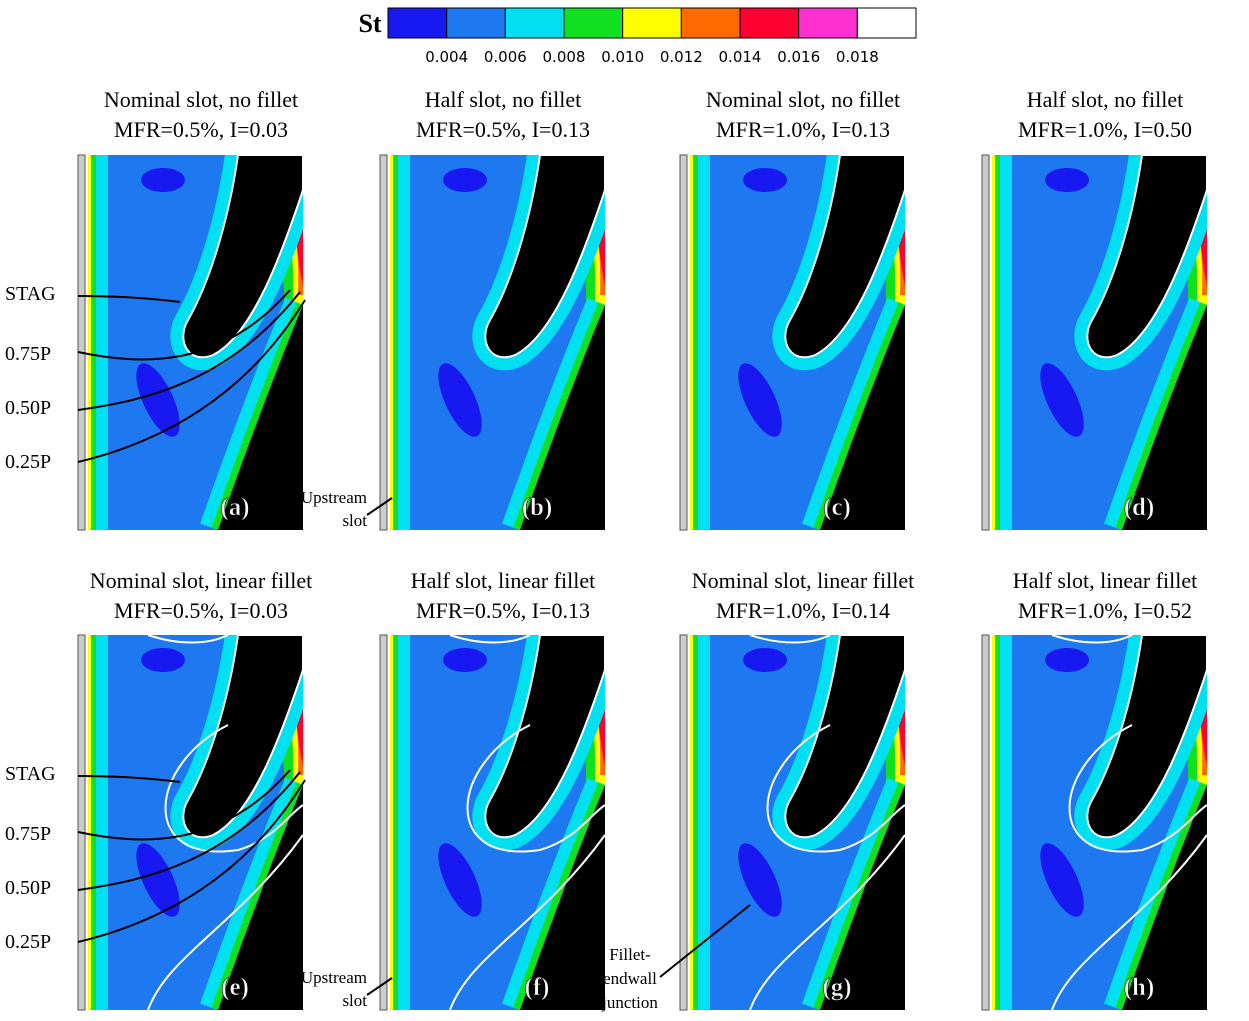 This screenshot has height=1021, width=1249. What do you see at coordinates (234, 507) in the screenshot?
I see `panel-letter: (a)` at bounding box center [234, 507].